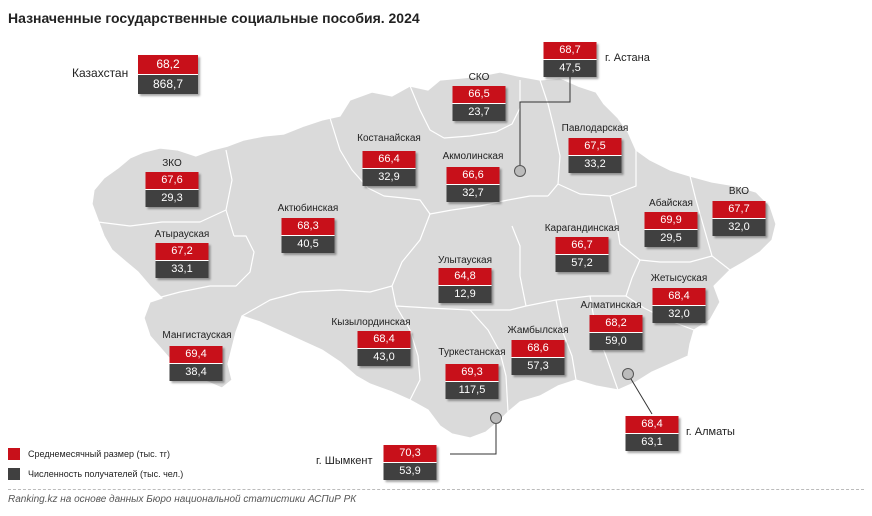  I want to click on legend-amount-label: Среднемесячный размер (тыс. тг), so click(99, 454).